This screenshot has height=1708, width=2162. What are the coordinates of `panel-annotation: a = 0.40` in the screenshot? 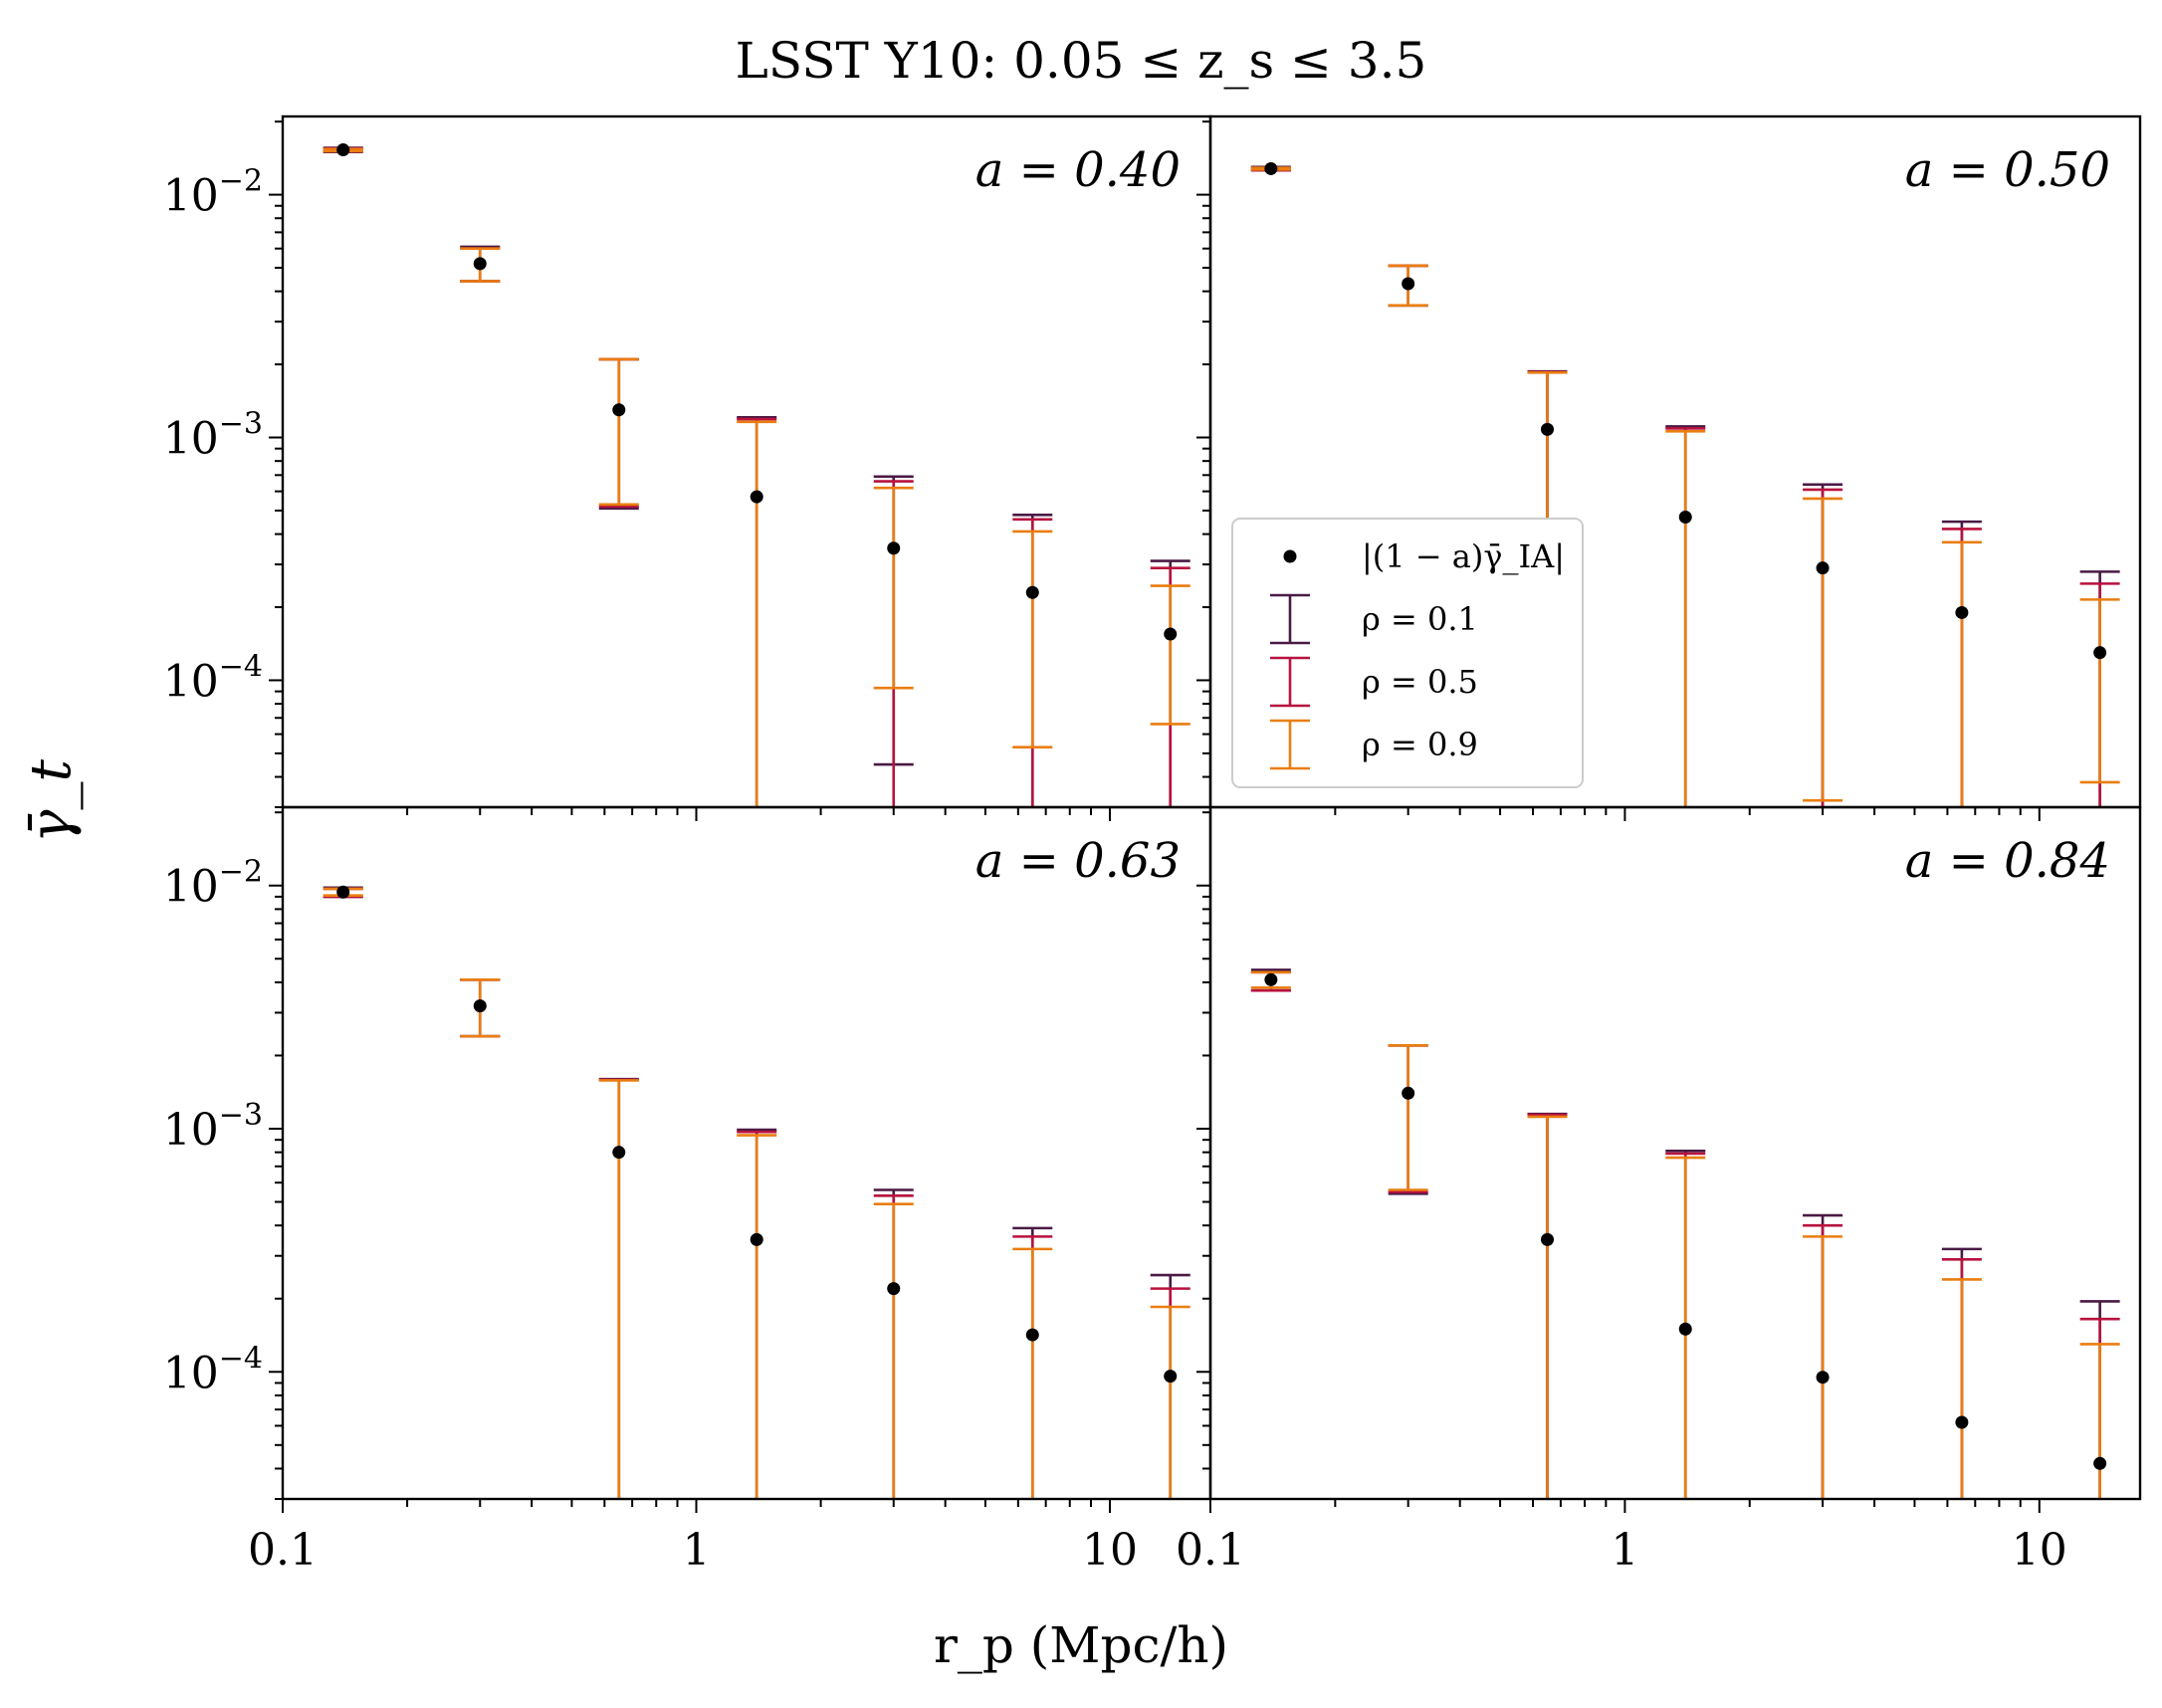 It's located at (1078, 170).